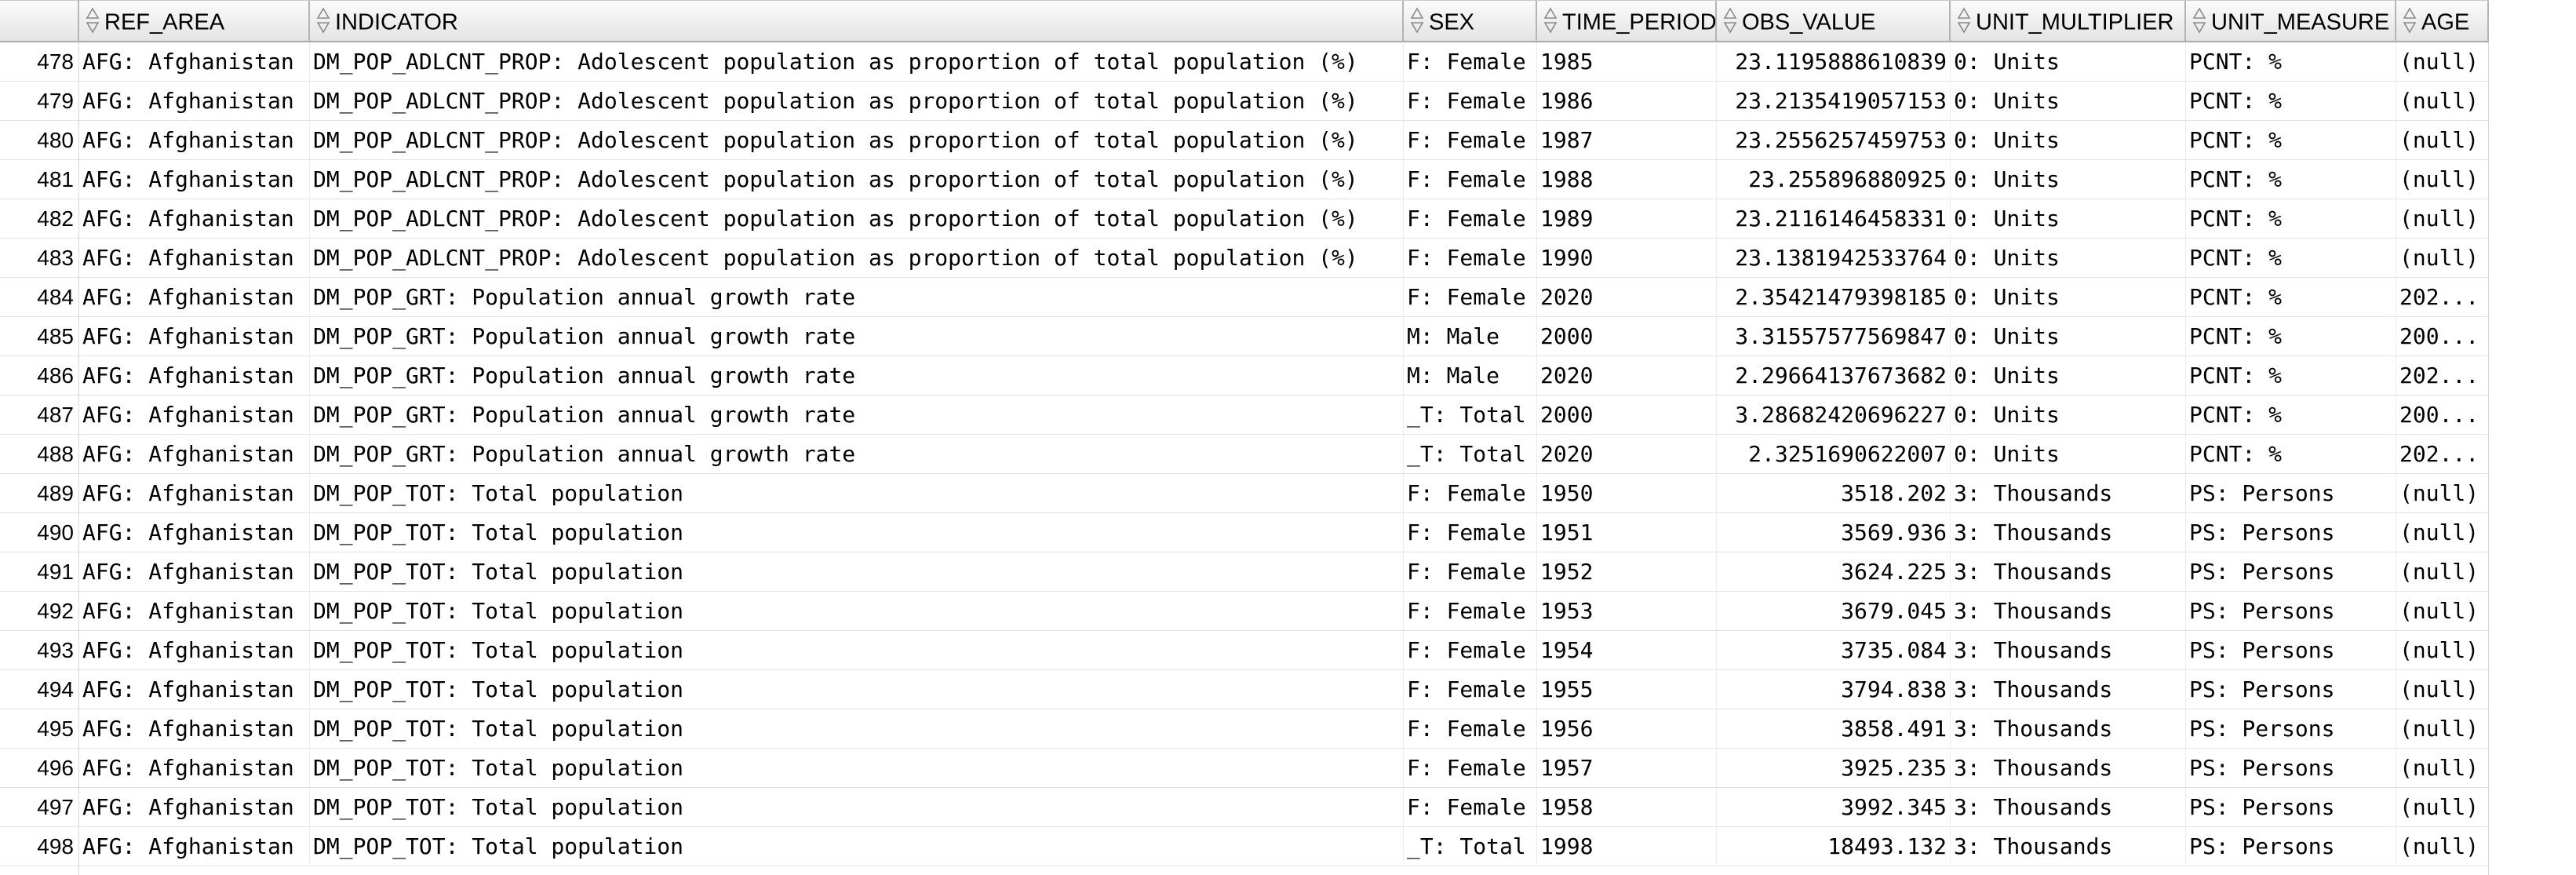  Describe the element at coordinates (1834, 218) in the screenshot. I see `cell-obs-value: 23.2116146458331` at that location.